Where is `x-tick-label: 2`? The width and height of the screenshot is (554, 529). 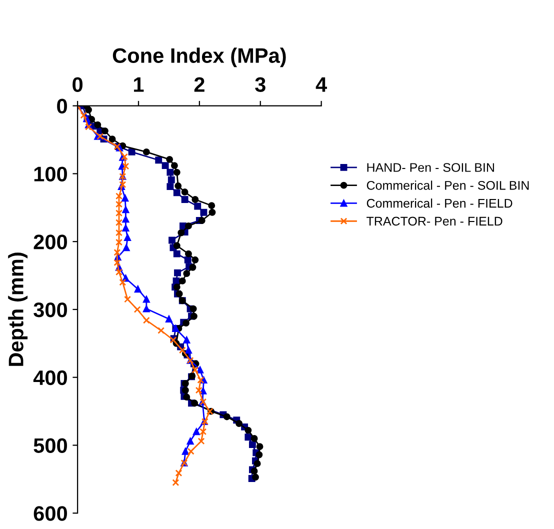
x-tick-label: 2 is located at coordinates (199, 84).